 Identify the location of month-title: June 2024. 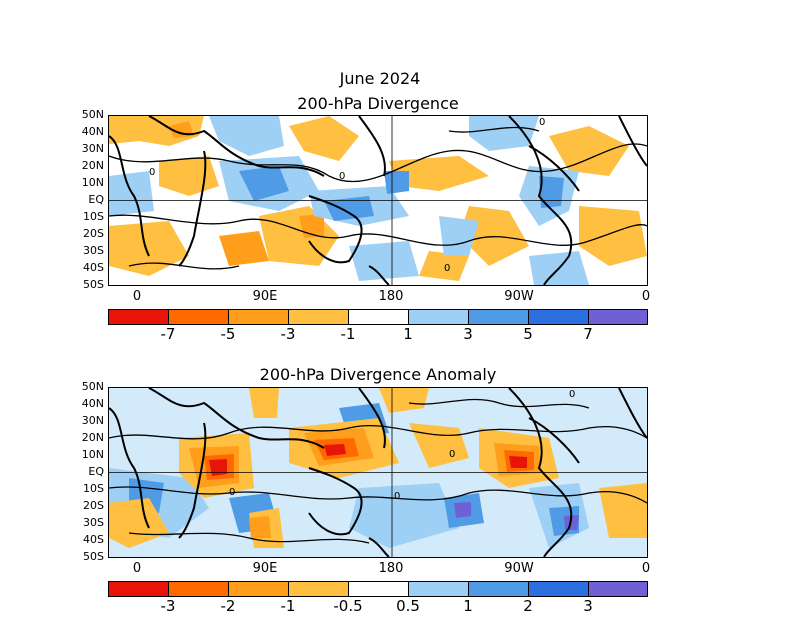
(380, 78).